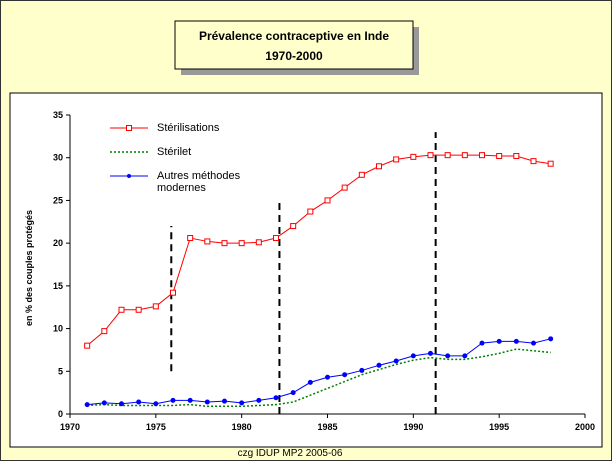  What do you see at coordinates (290, 453) in the screenshot?
I see `footer: czg IDUP MP2 2005-06` at bounding box center [290, 453].